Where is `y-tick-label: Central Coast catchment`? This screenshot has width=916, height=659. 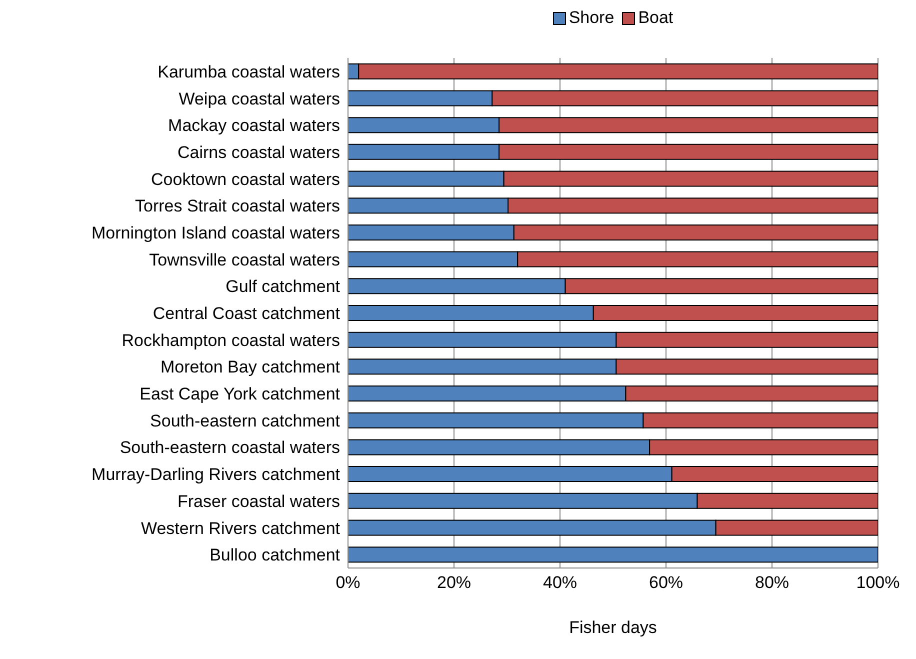 y-tick-label: Central Coast catchment is located at coordinates (246, 314).